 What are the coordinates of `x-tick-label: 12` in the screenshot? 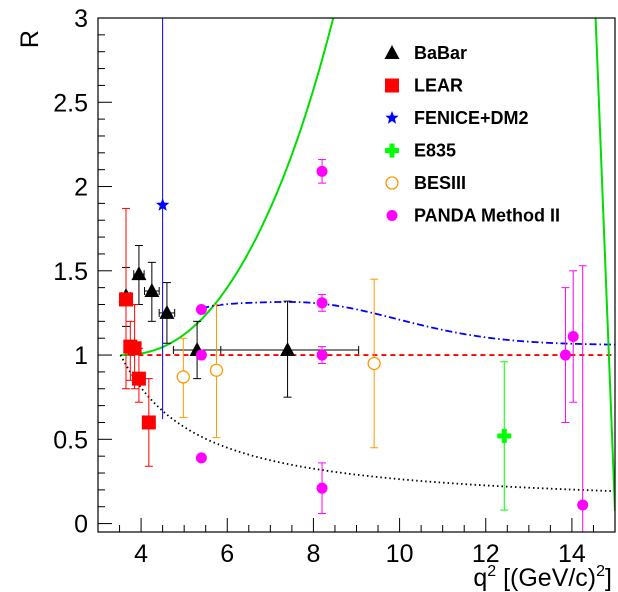 It's located at (486, 554).